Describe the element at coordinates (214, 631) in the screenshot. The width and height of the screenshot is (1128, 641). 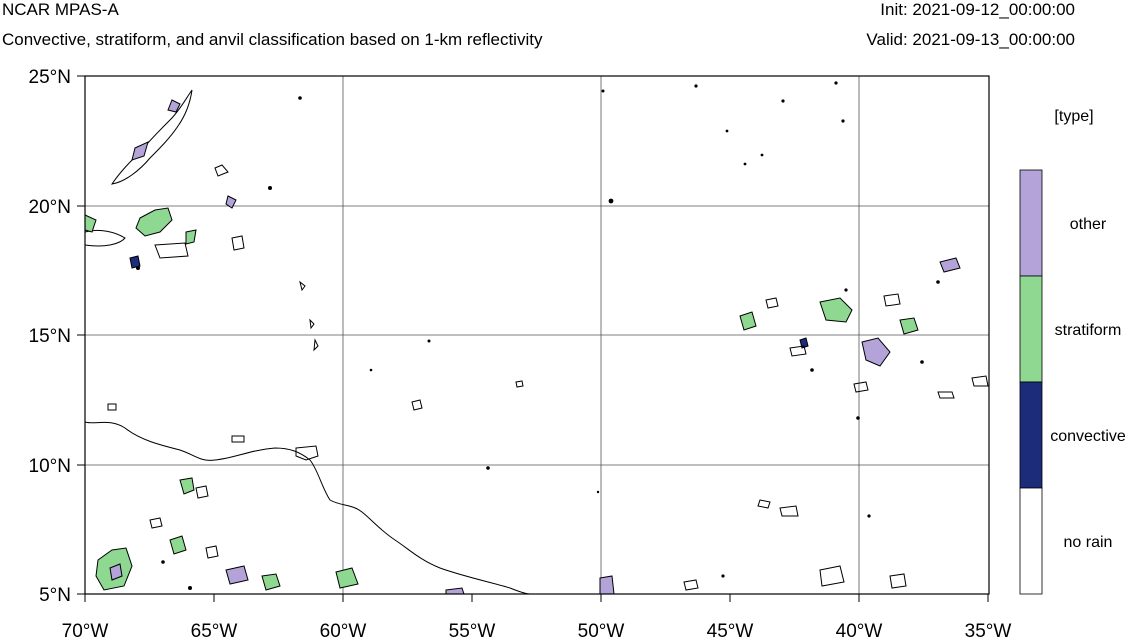
I see `x-tick-label: 65°W` at that location.